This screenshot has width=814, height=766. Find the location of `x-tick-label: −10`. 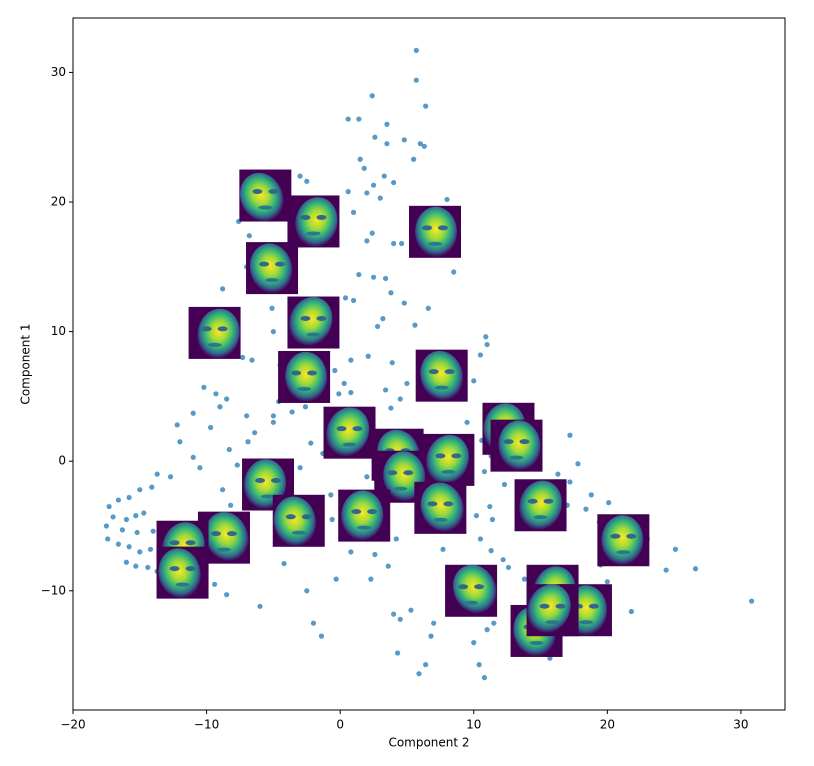

x-tick-label: −10 is located at coordinates (206, 725).